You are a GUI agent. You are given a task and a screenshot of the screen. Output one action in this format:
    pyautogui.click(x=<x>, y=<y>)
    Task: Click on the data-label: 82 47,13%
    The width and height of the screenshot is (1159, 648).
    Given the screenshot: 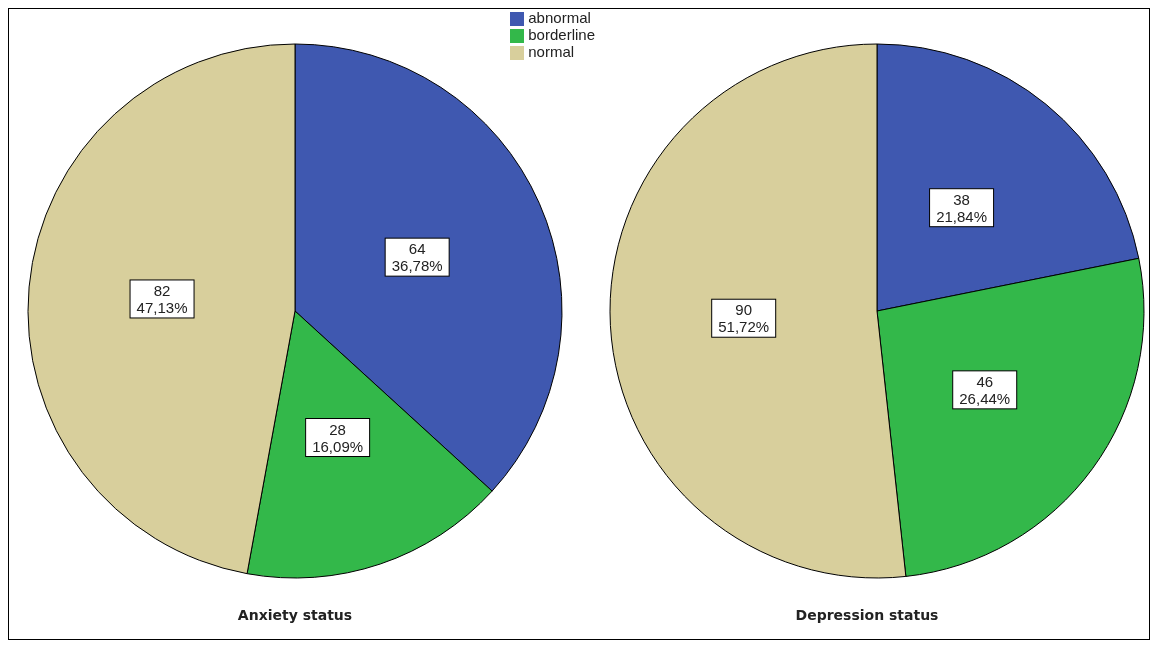 What is the action you would take?
    pyautogui.click(x=162, y=298)
    